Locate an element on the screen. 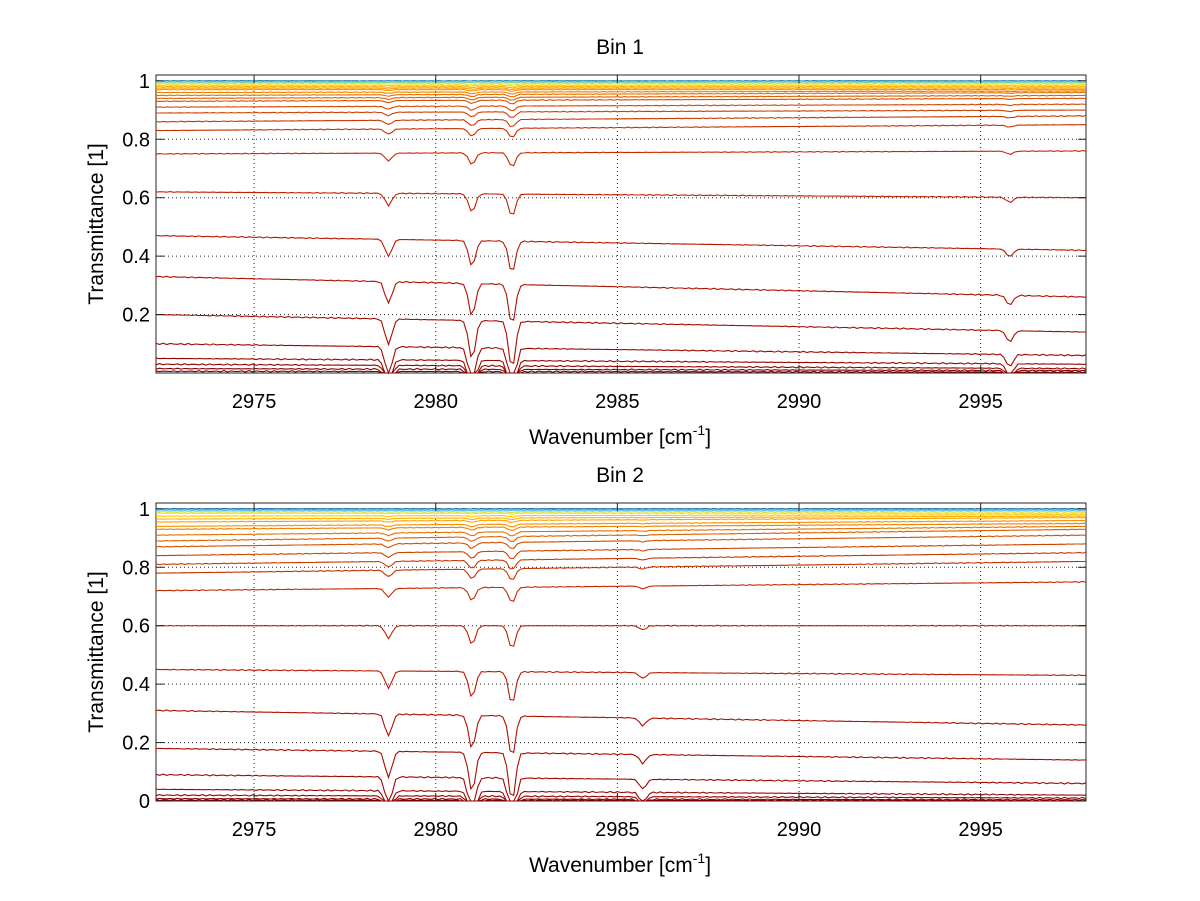  chart-title: Bin 1 is located at coordinates (620, 47).